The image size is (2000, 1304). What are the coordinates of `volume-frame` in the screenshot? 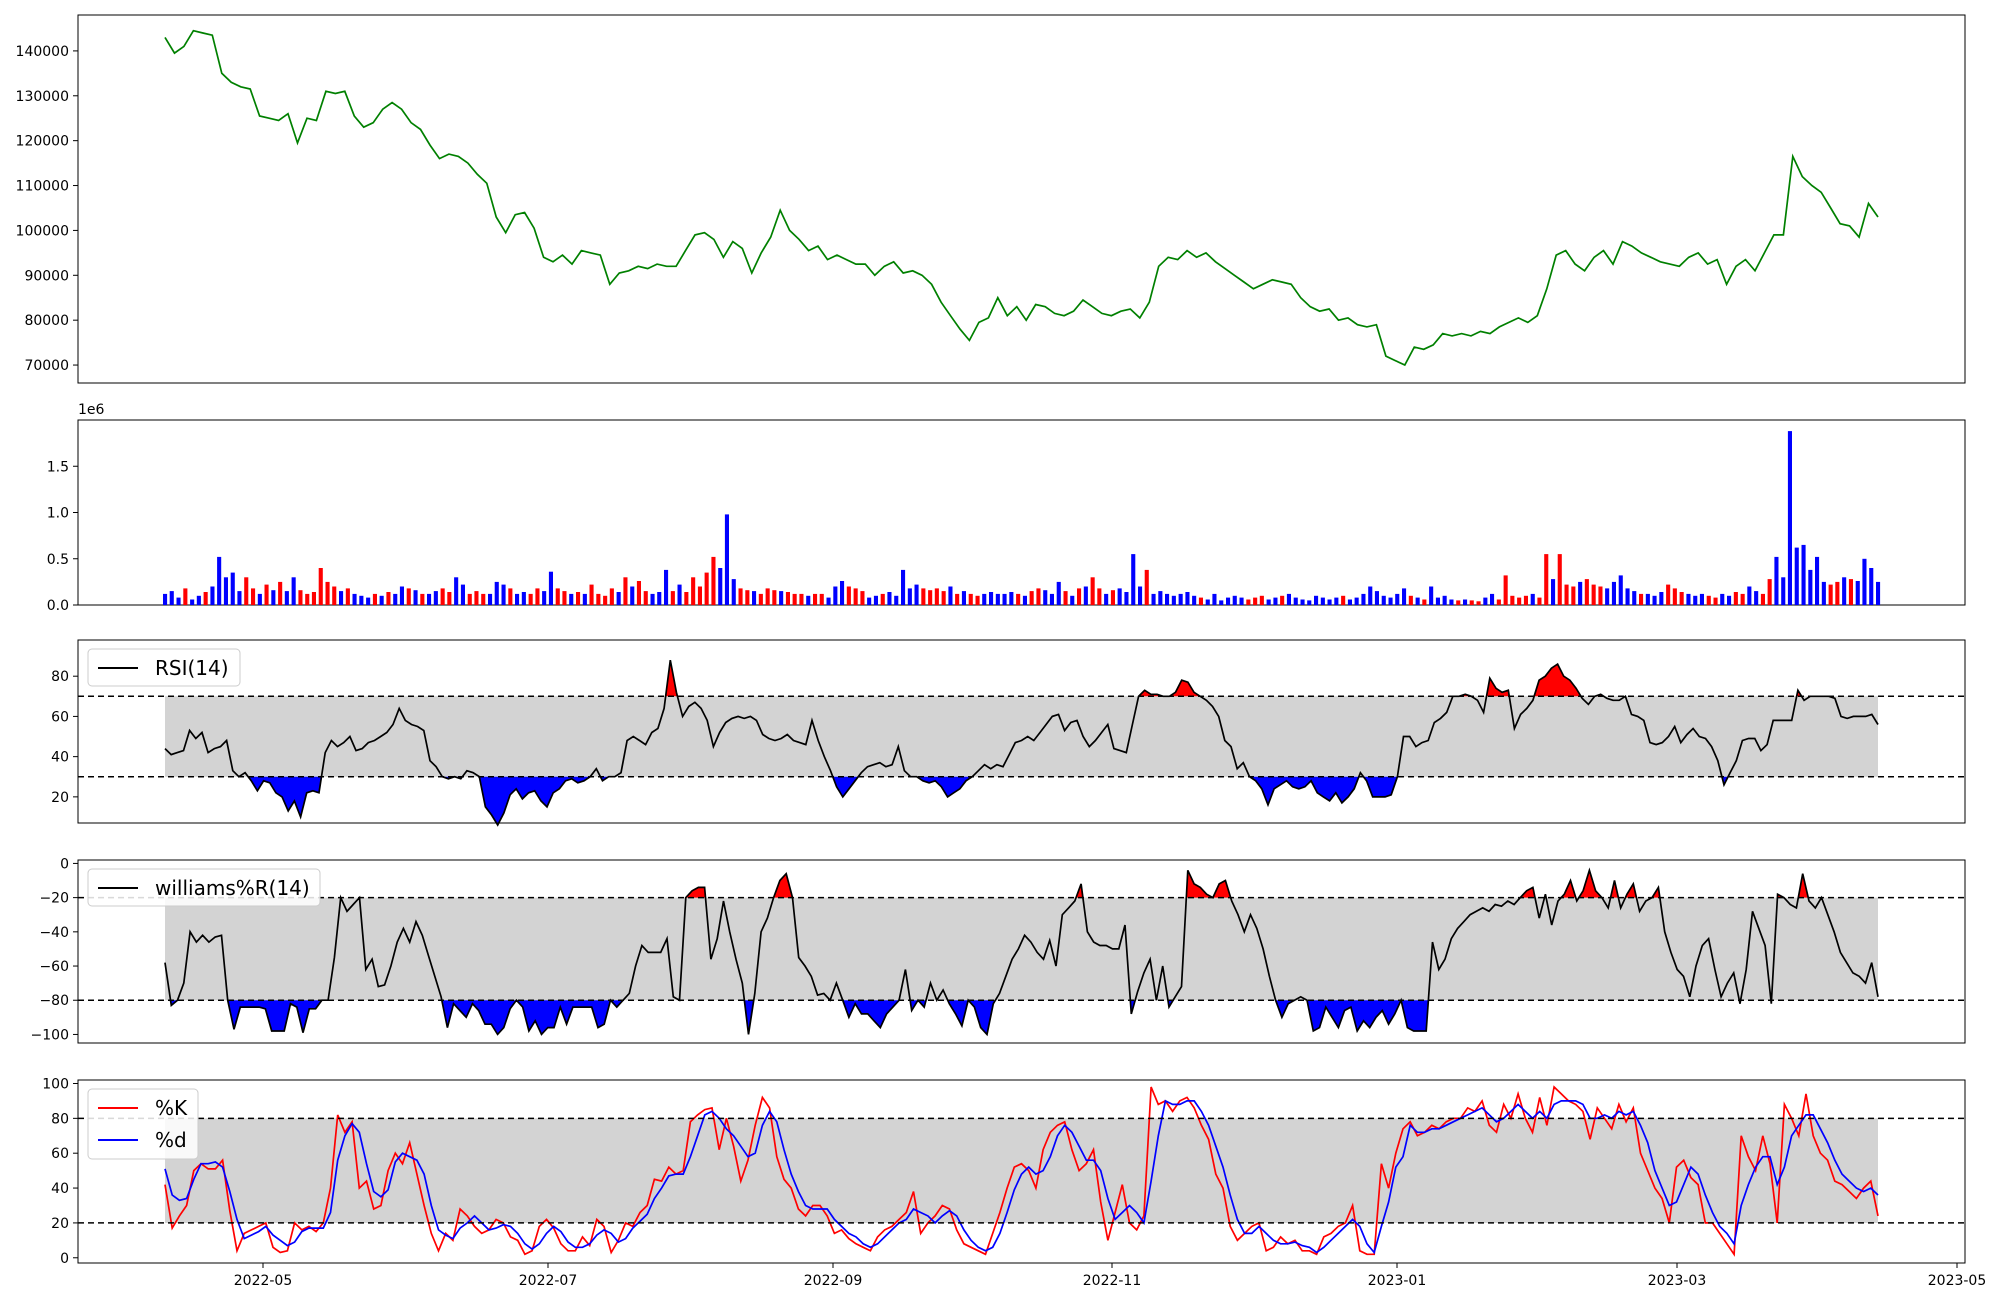 It's located at (1021, 512).